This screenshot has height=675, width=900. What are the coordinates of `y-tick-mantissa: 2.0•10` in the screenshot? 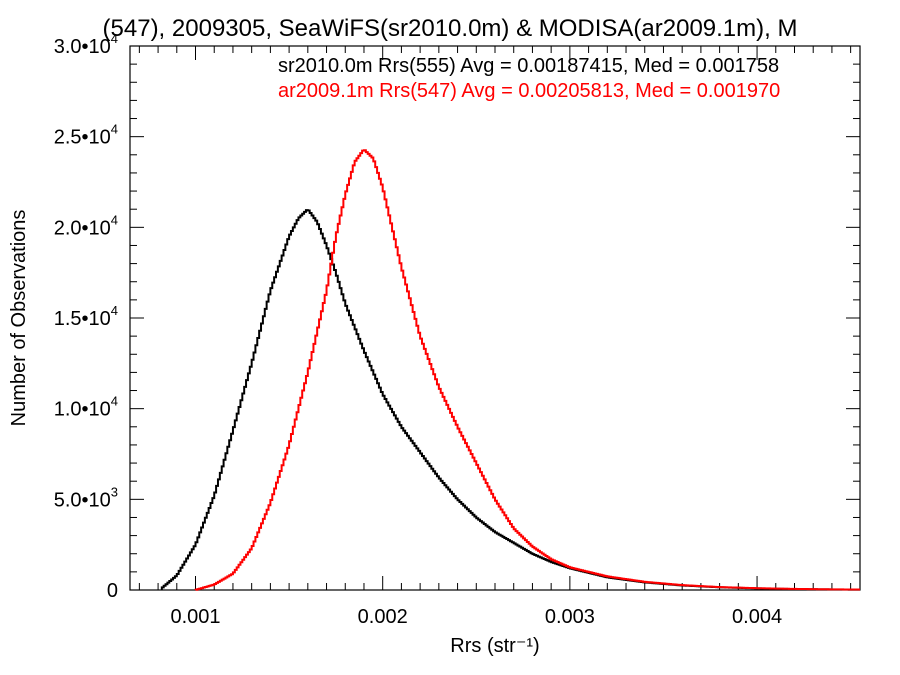 It's located at (82, 228).